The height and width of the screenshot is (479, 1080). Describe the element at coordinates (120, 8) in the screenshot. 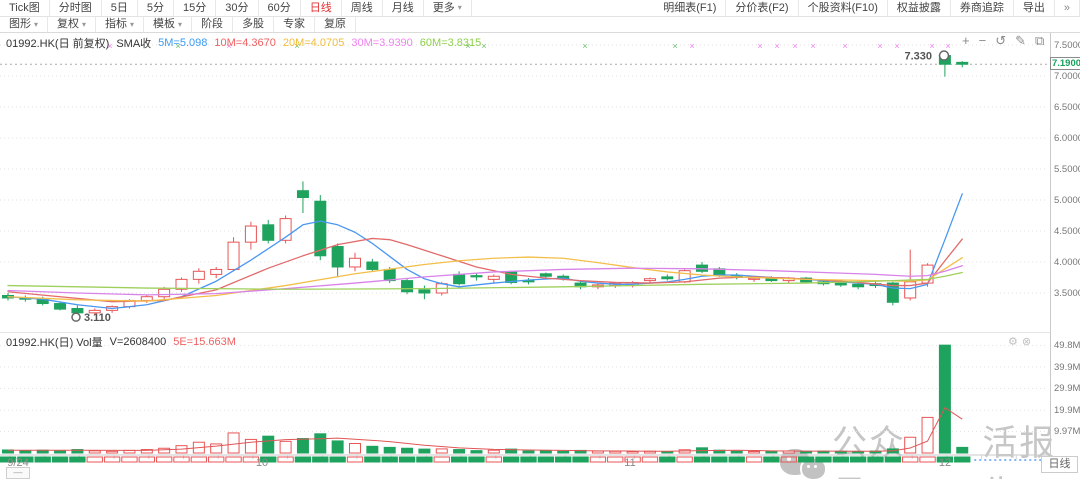

I see `tab-5day: 5日` at that location.